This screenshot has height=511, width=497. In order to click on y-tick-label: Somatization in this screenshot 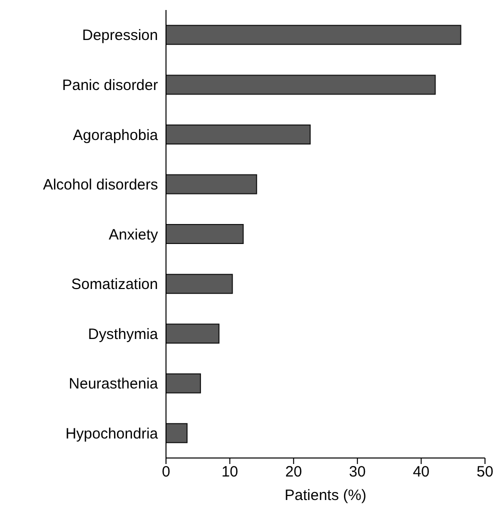, I will do `click(114, 285)`.